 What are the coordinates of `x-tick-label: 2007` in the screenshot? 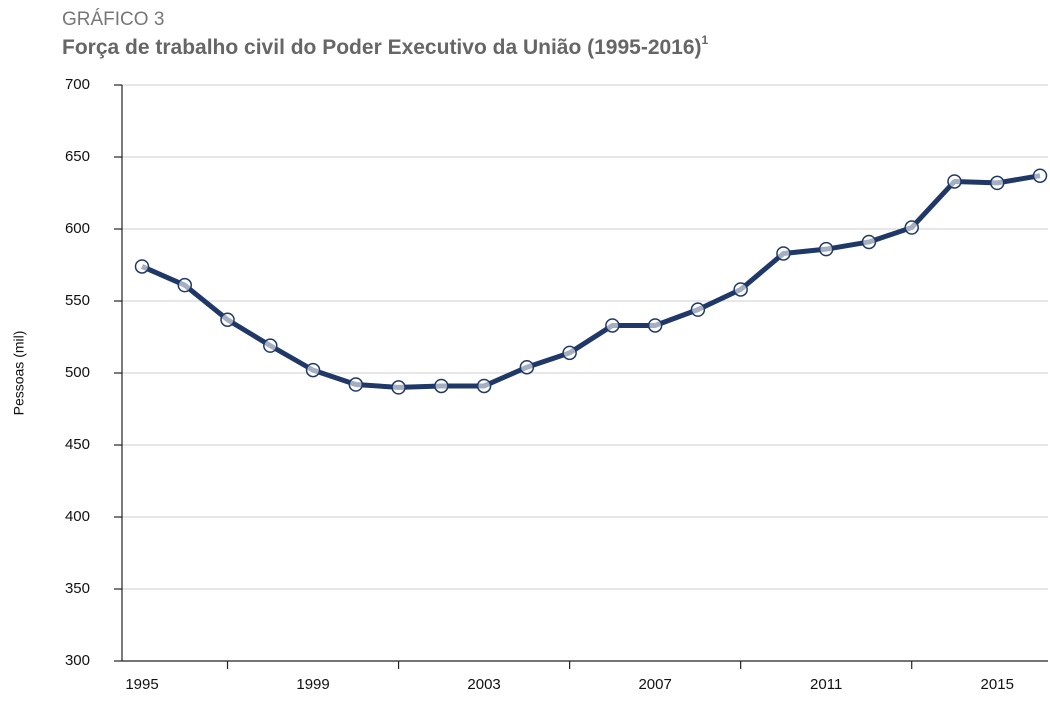 It's located at (654, 684).